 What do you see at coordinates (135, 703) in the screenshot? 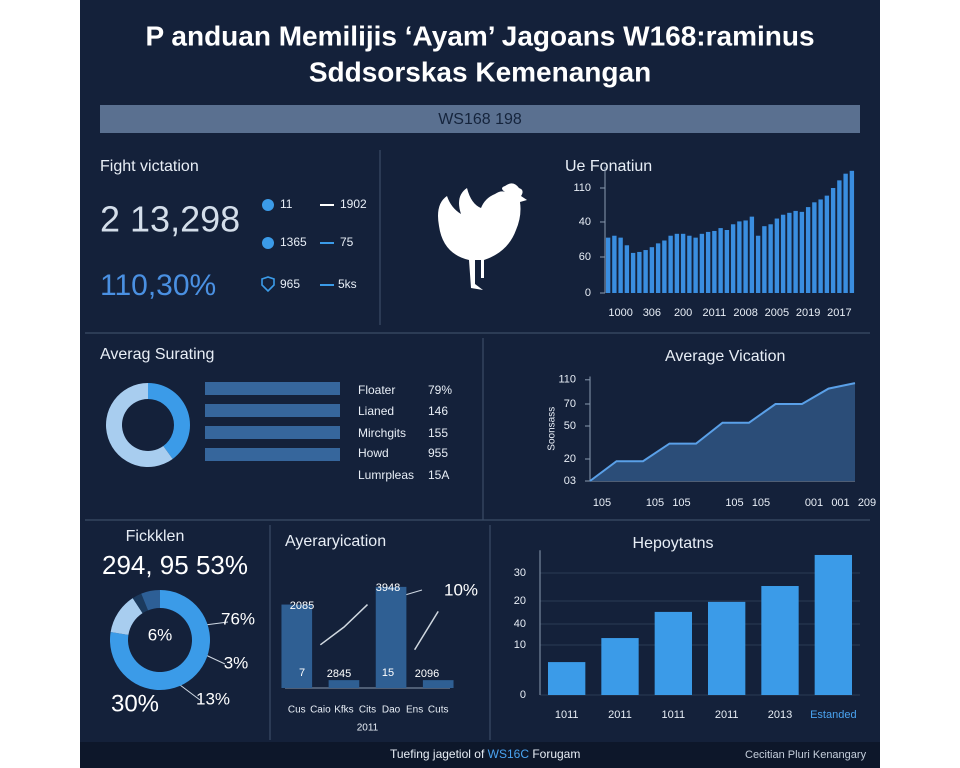
I see `annotation: 30%` at bounding box center [135, 703].